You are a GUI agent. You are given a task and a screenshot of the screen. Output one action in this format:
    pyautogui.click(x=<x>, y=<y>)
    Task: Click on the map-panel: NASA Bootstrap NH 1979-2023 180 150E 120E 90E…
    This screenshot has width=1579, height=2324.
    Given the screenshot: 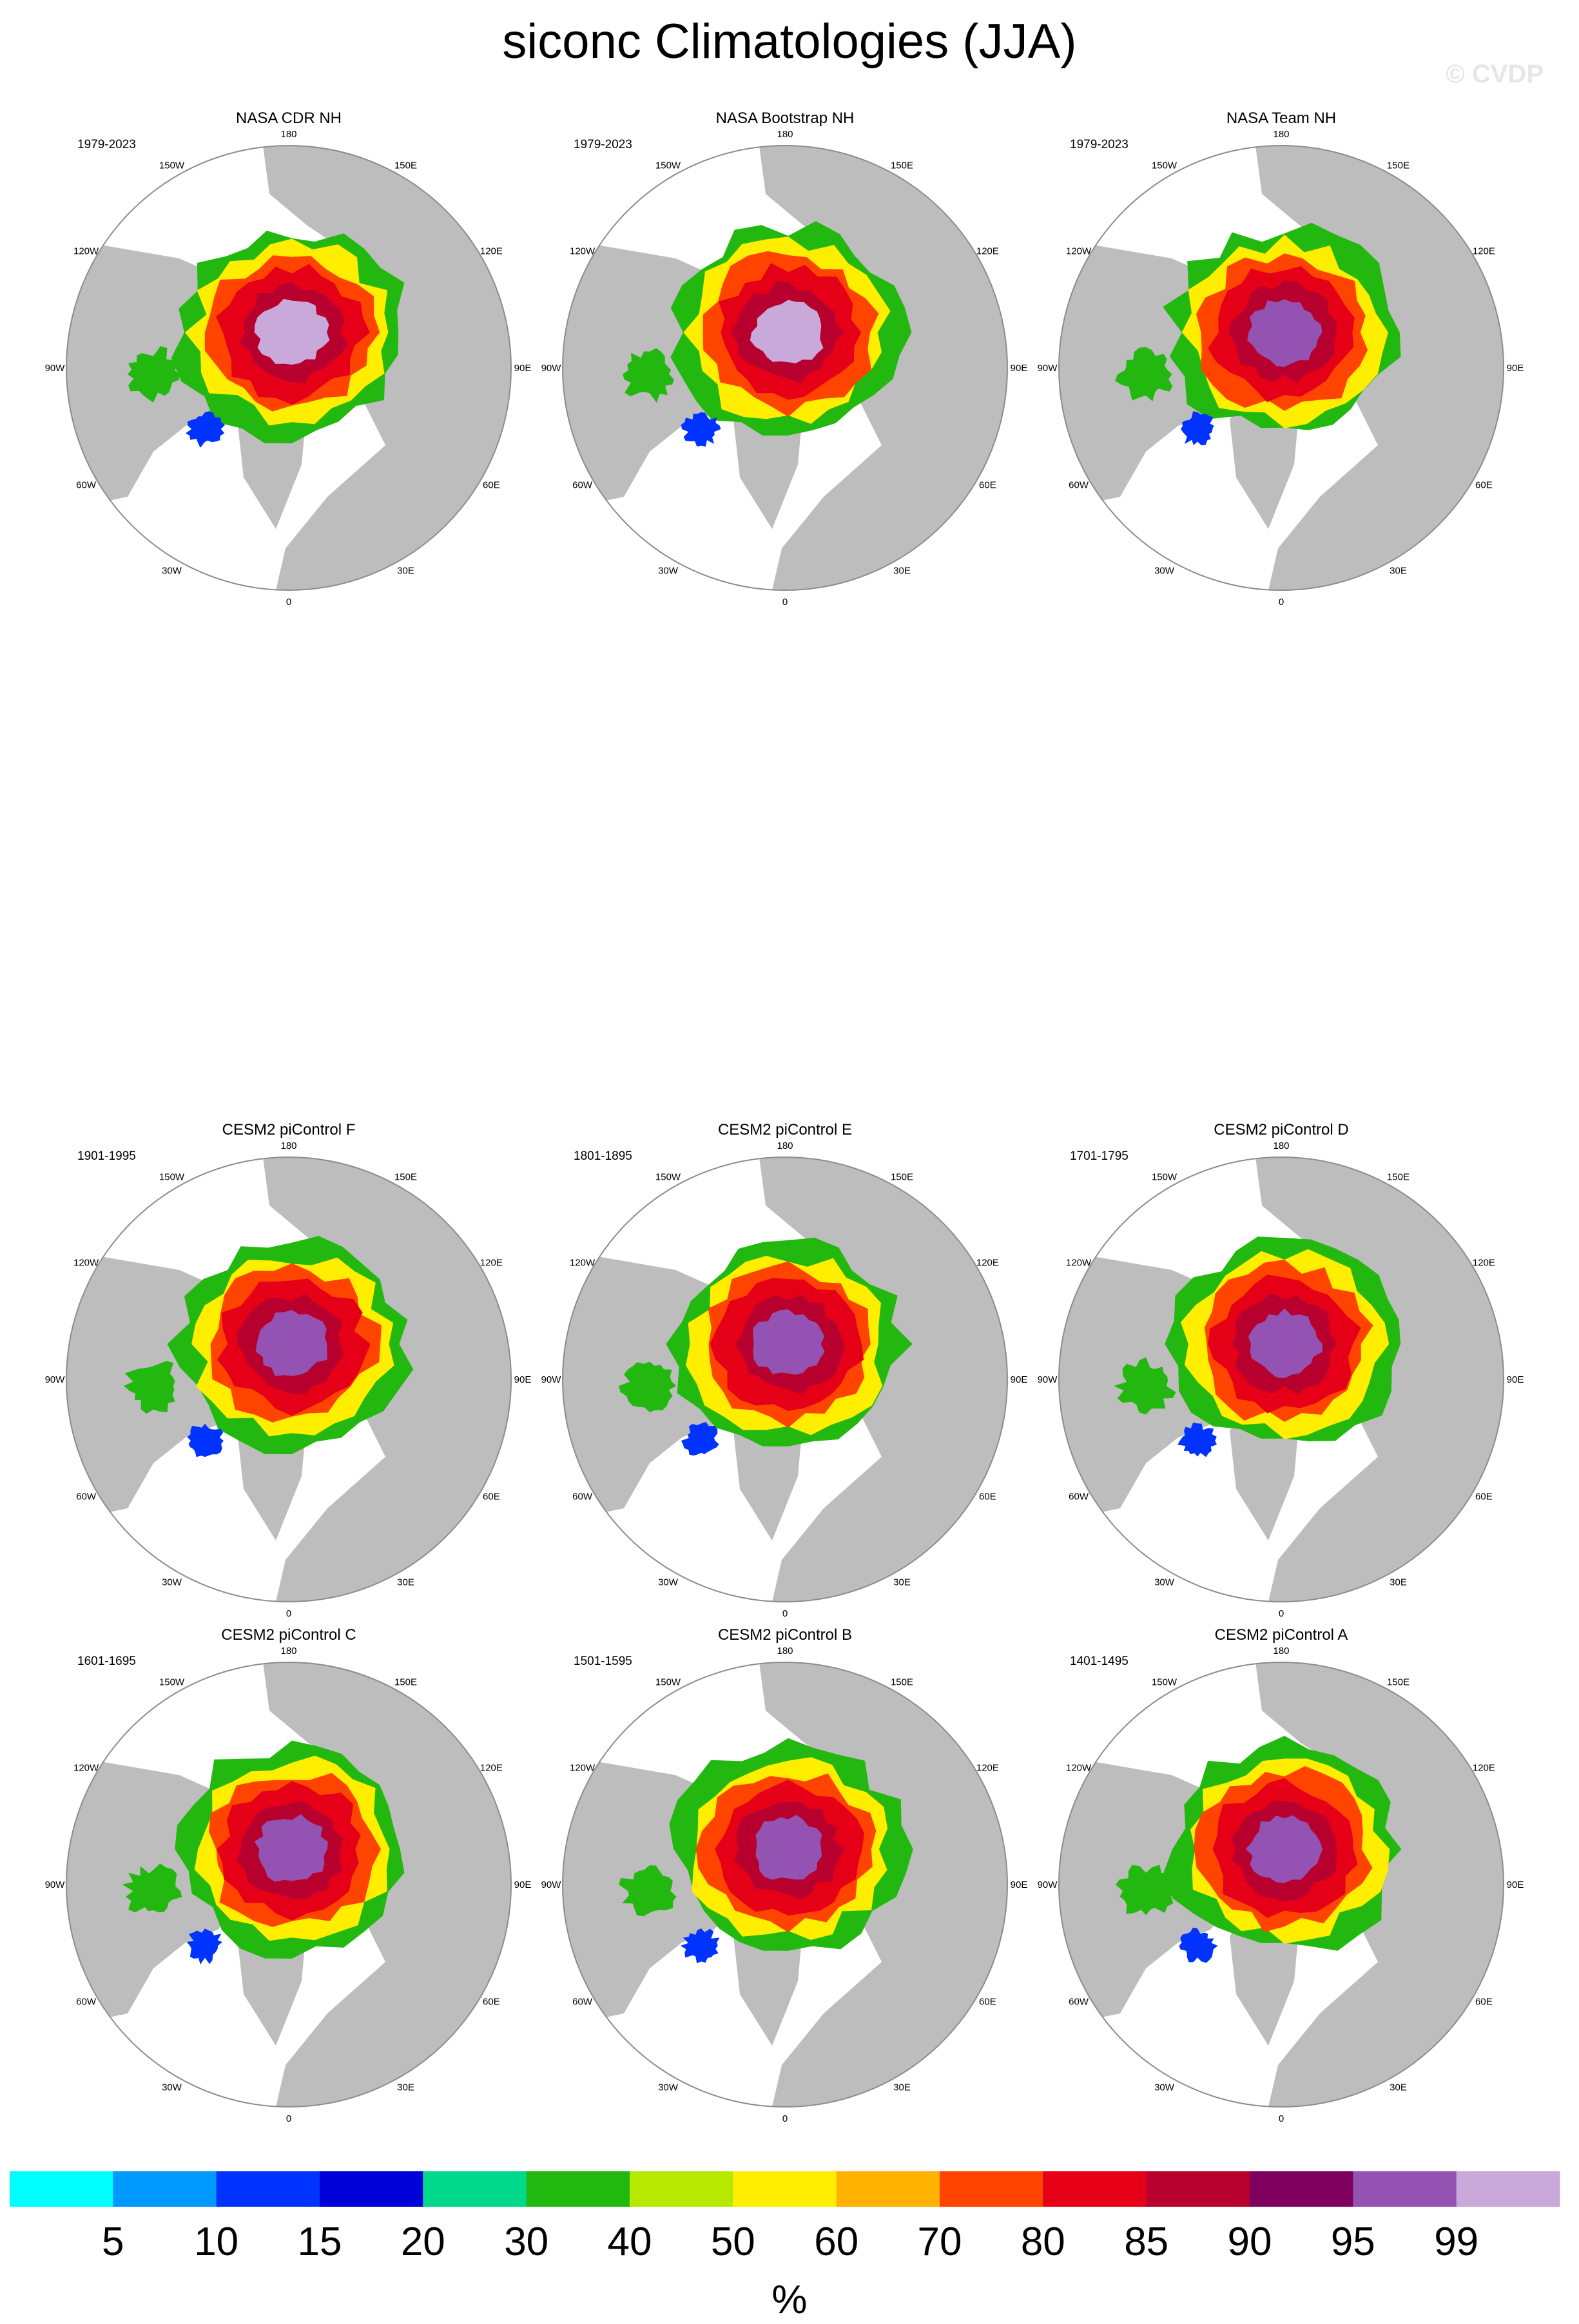 What is the action you would take?
    pyautogui.click(x=784, y=359)
    